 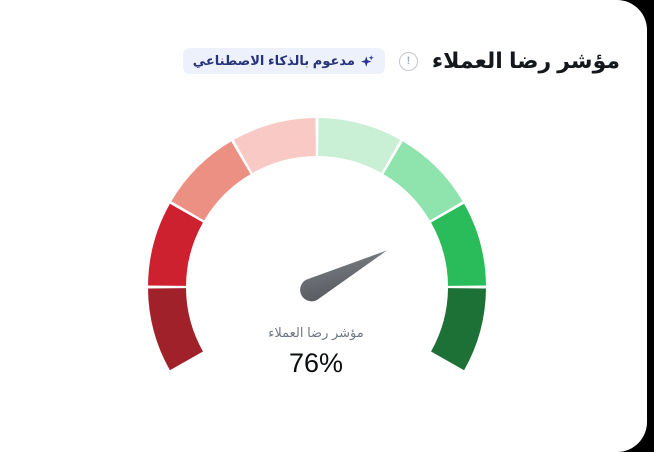 I want to click on ai-badge-label: مدعوم بالذكاء الاصطناعي, so click(x=273, y=60).